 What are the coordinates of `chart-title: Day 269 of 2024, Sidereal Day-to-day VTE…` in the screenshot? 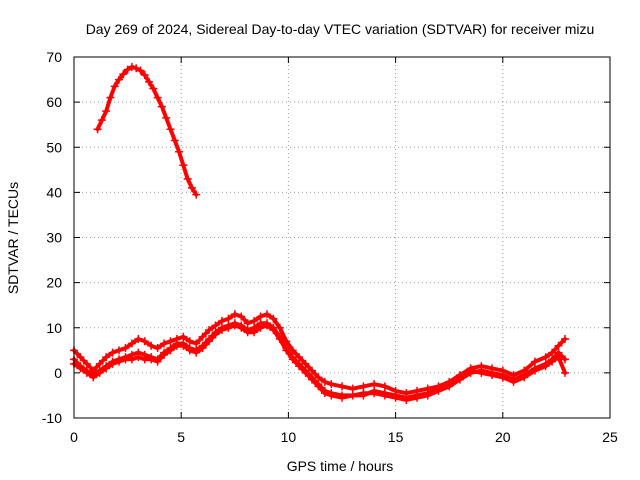 It's located at (340, 29).